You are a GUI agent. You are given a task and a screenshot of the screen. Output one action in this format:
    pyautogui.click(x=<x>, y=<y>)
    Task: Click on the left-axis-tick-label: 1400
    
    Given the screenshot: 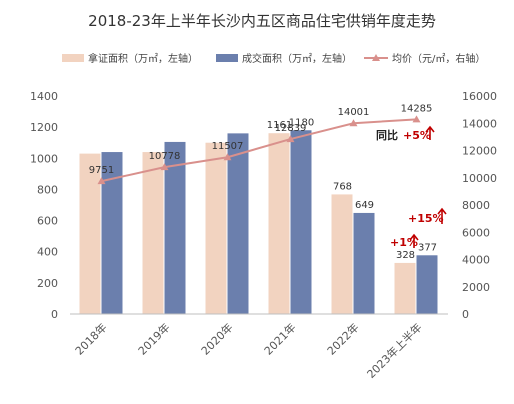 What is the action you would take?
    pyautogui.click(x=44, y=96)
    